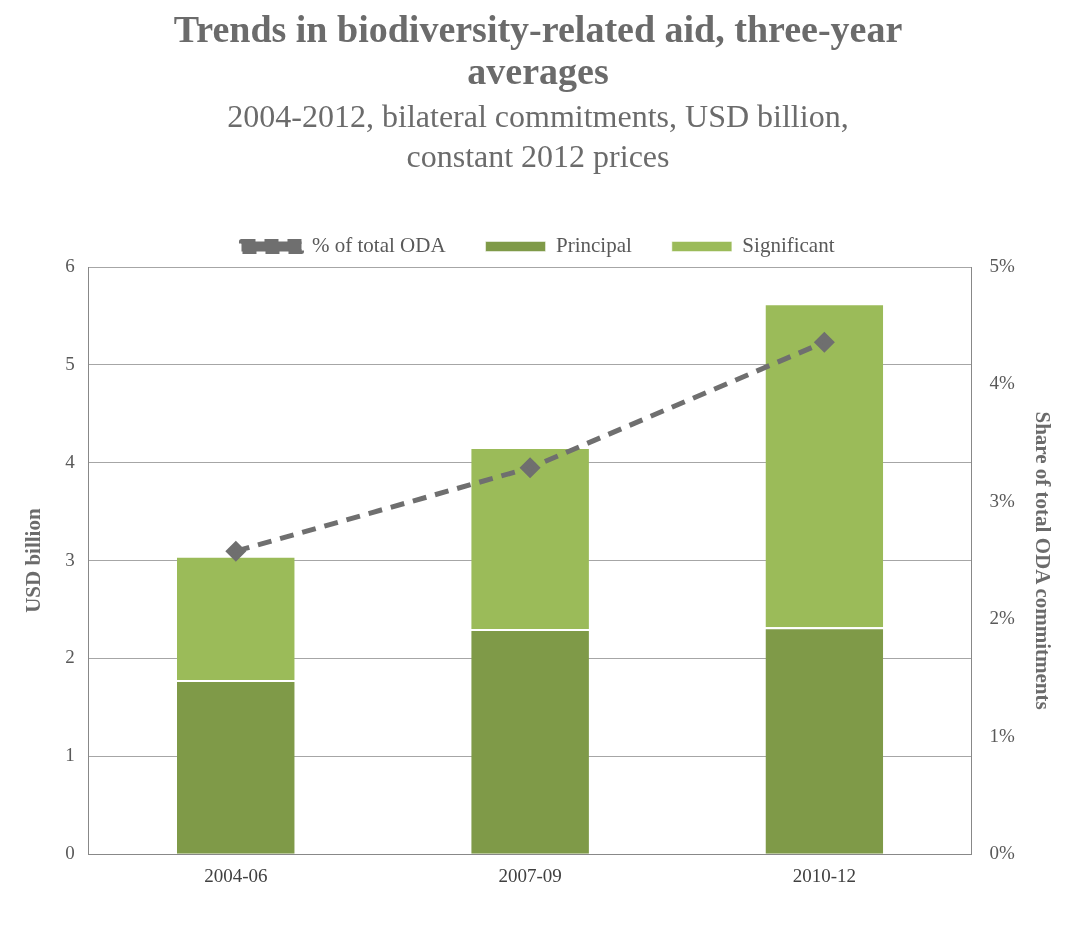 The width and height of the screenshot is (1076, 930). I want to click on y-tick-label: 0, so click(70, 853).